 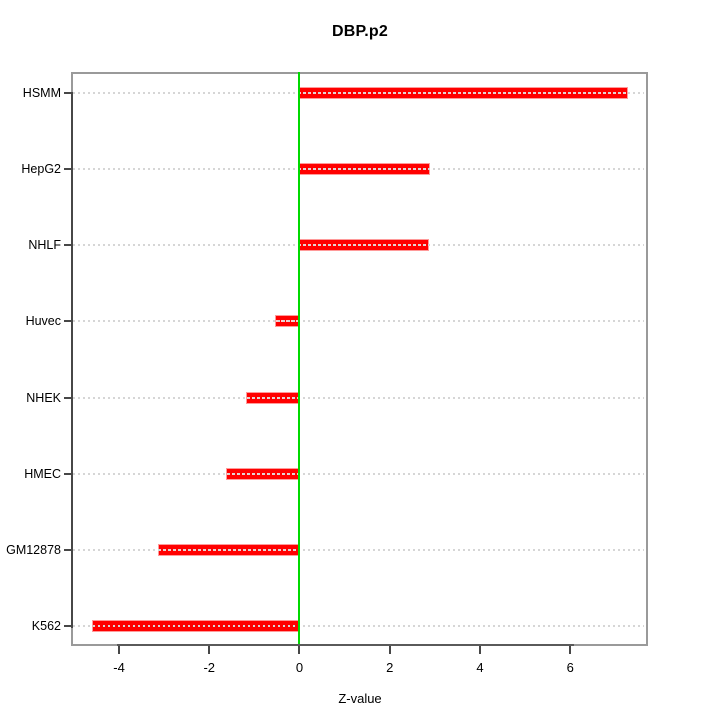 What do you see at coordinates (44, 245) in the screenshot?
I see `category-label: NHLF` at bounding box center [44, 245].